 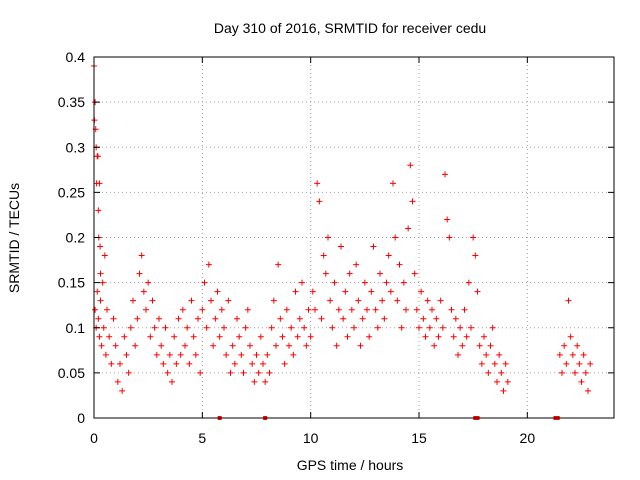 What do you see at coordinates (81, 418) in the screenshot?
I see `y-tick-label: 0` at bounding box center [81, 418].